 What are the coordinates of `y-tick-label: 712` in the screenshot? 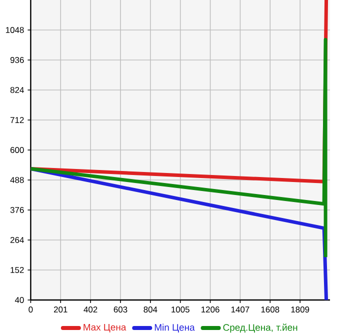 It's located at (17, 120).